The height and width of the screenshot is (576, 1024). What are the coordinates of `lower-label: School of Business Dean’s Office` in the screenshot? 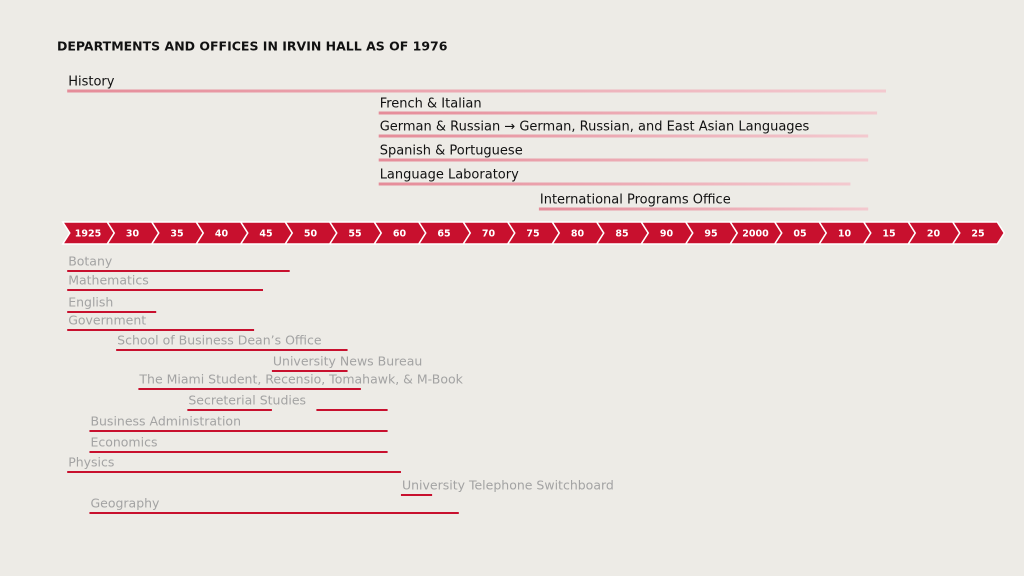 It's located at (219, 340).